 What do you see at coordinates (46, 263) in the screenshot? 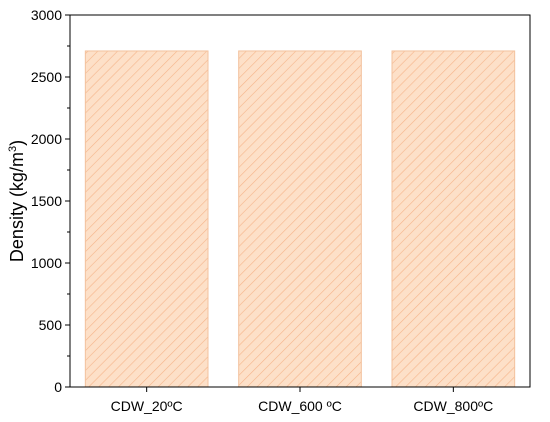
I see `y-tick-label: 1000` at bounding box center [46, 263].